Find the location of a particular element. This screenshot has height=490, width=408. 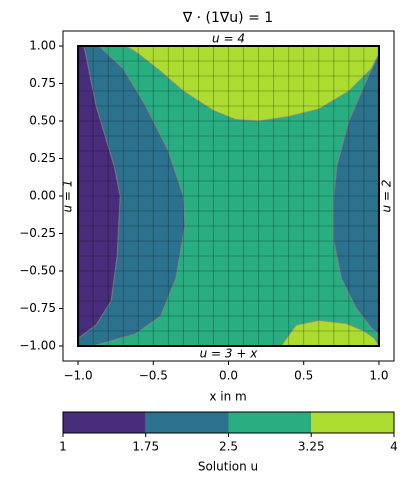

y-tick-label: 0.50 is located at coordinates (42, 121).